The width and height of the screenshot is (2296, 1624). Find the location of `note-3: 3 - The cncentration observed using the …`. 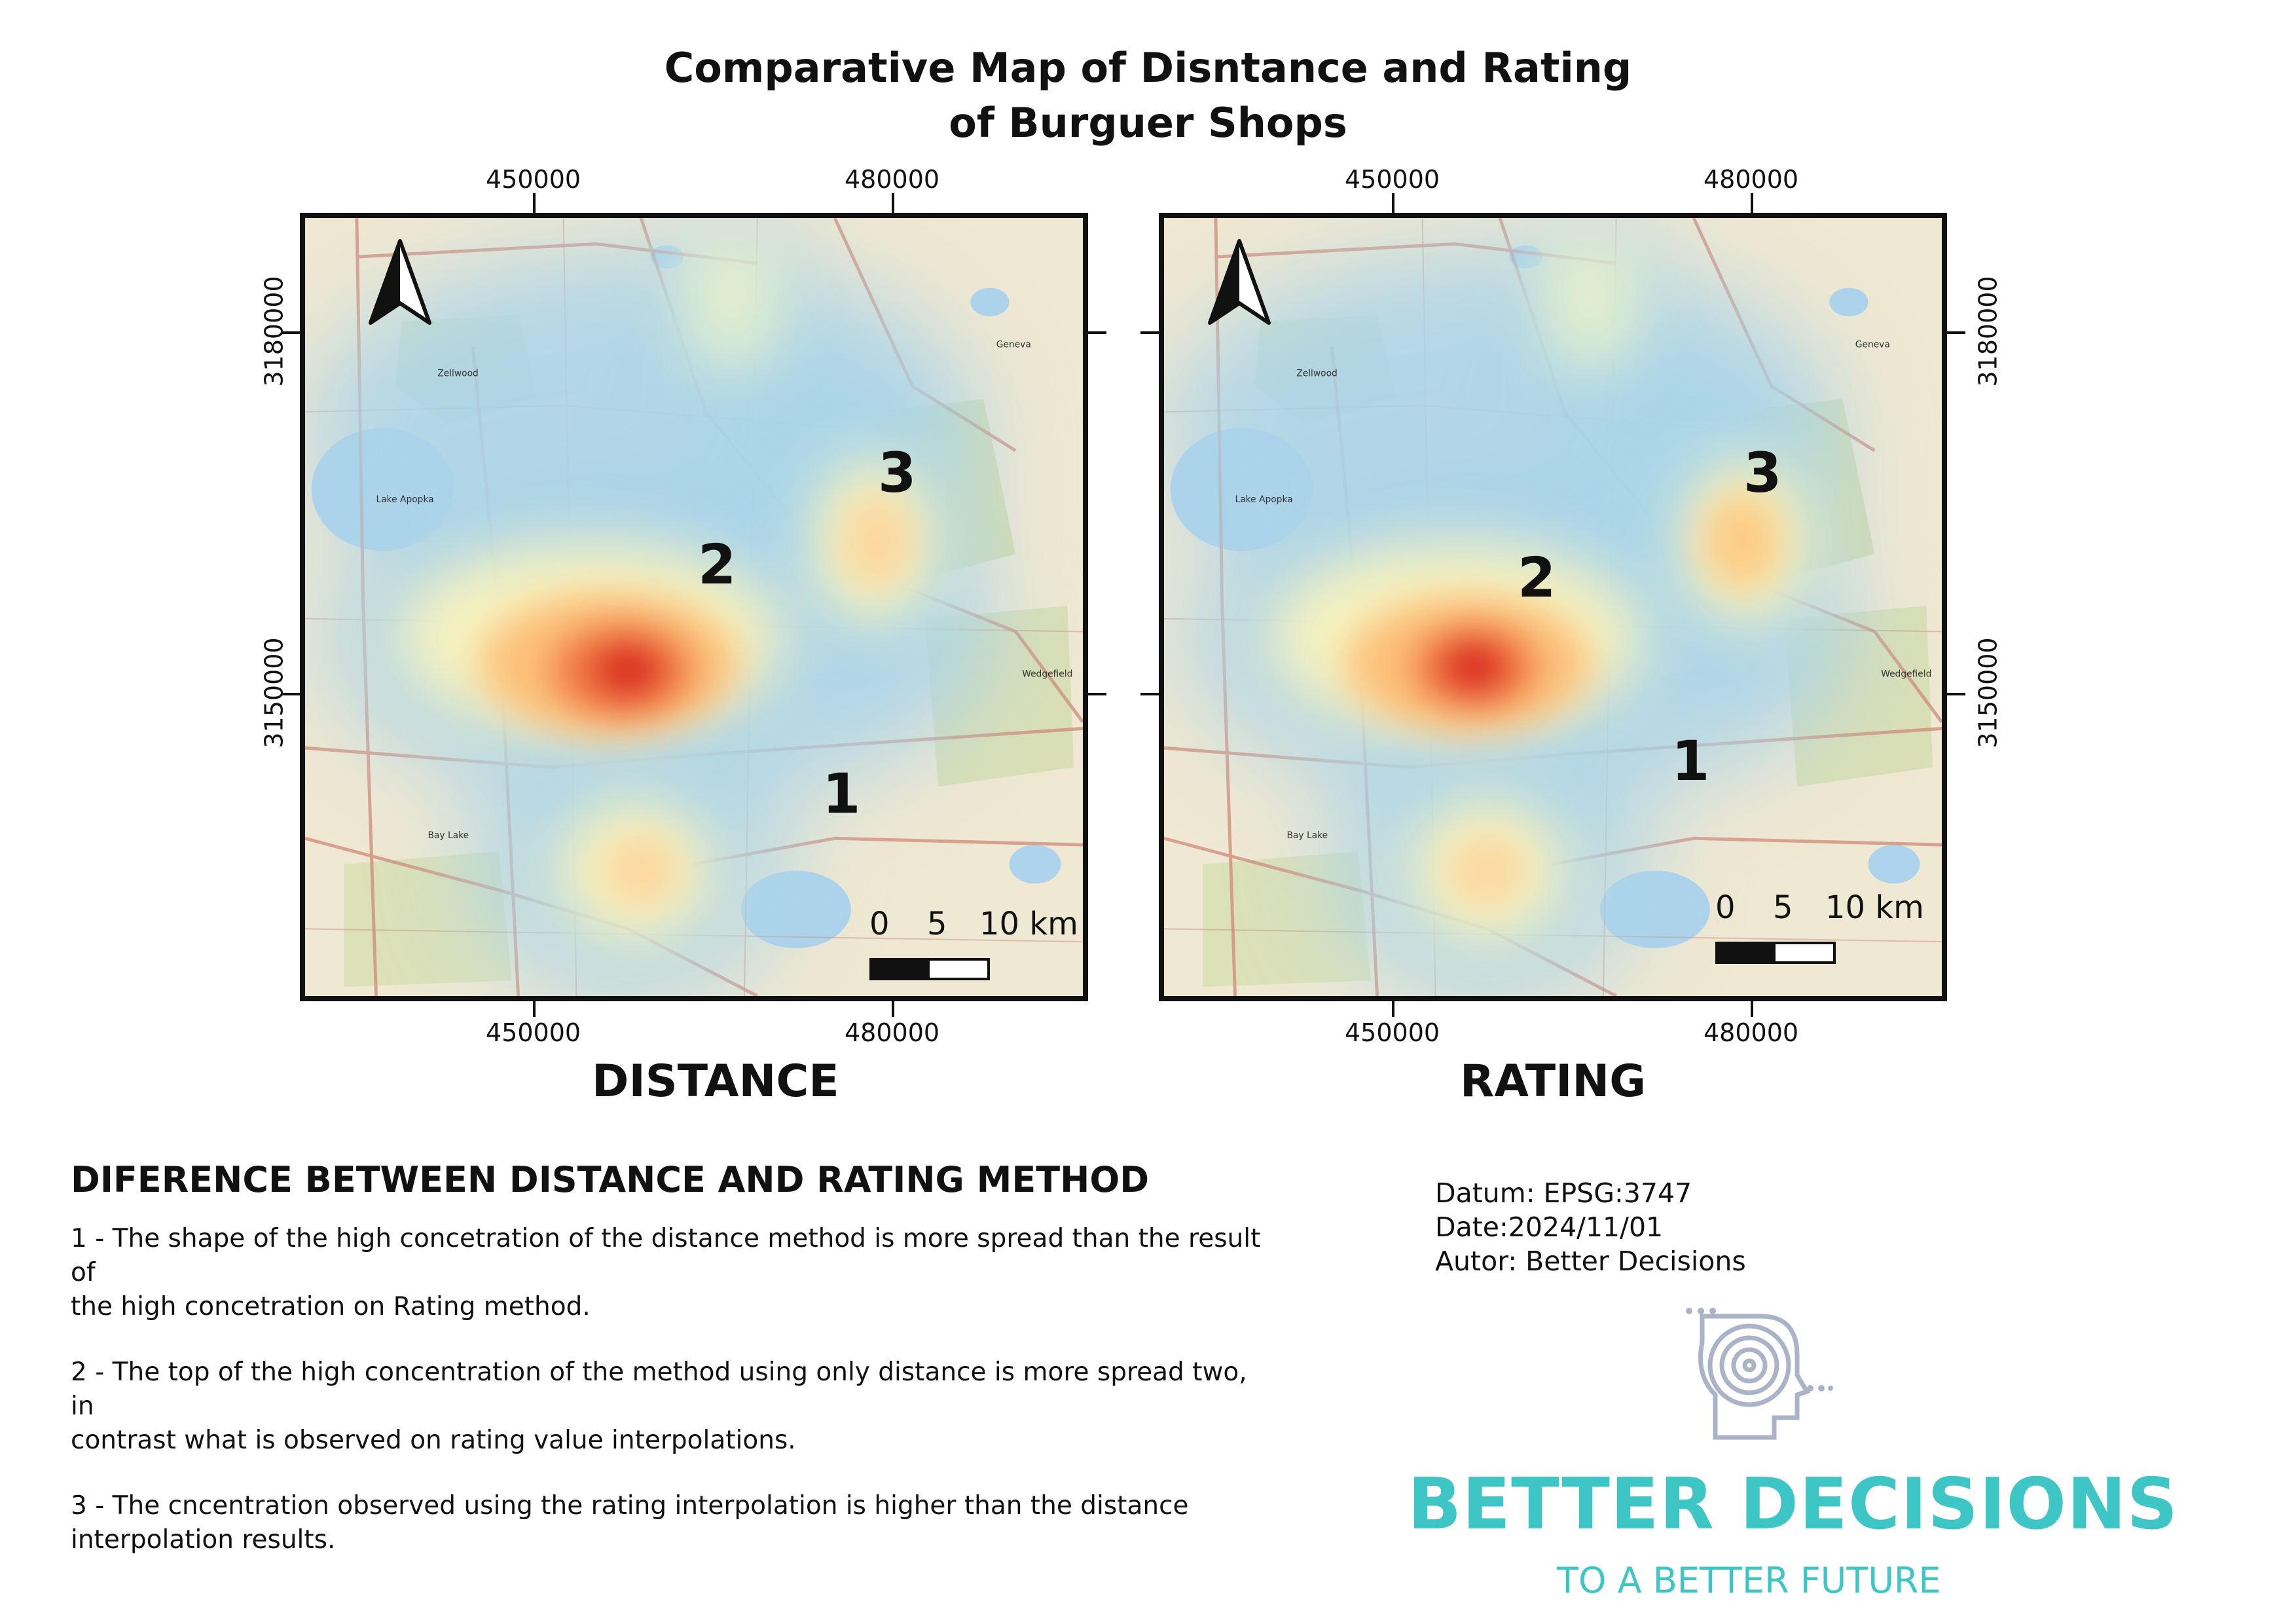

note-3: 3 - The cncentration observed using the … is located at coordinates (666, 1523).